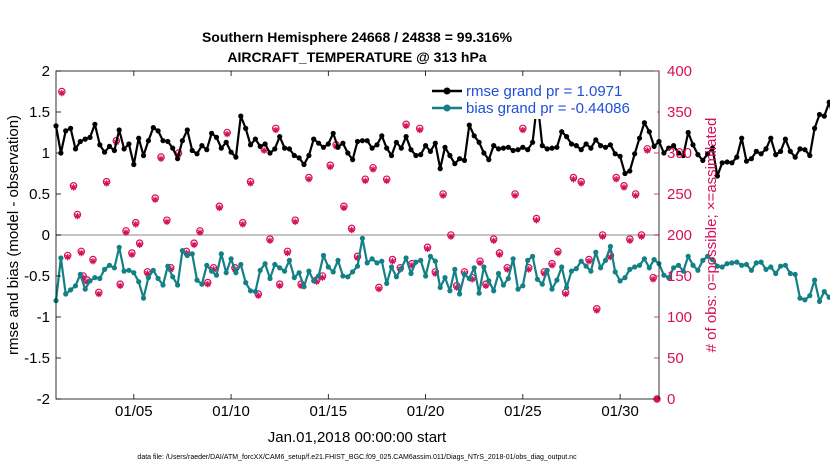 This screenshot has width=830, height=470. Describe the element at coordinates (13, 235) in the screenshot. I see `y-axis-left-label: rmse and bias (model - observation)` at that location.